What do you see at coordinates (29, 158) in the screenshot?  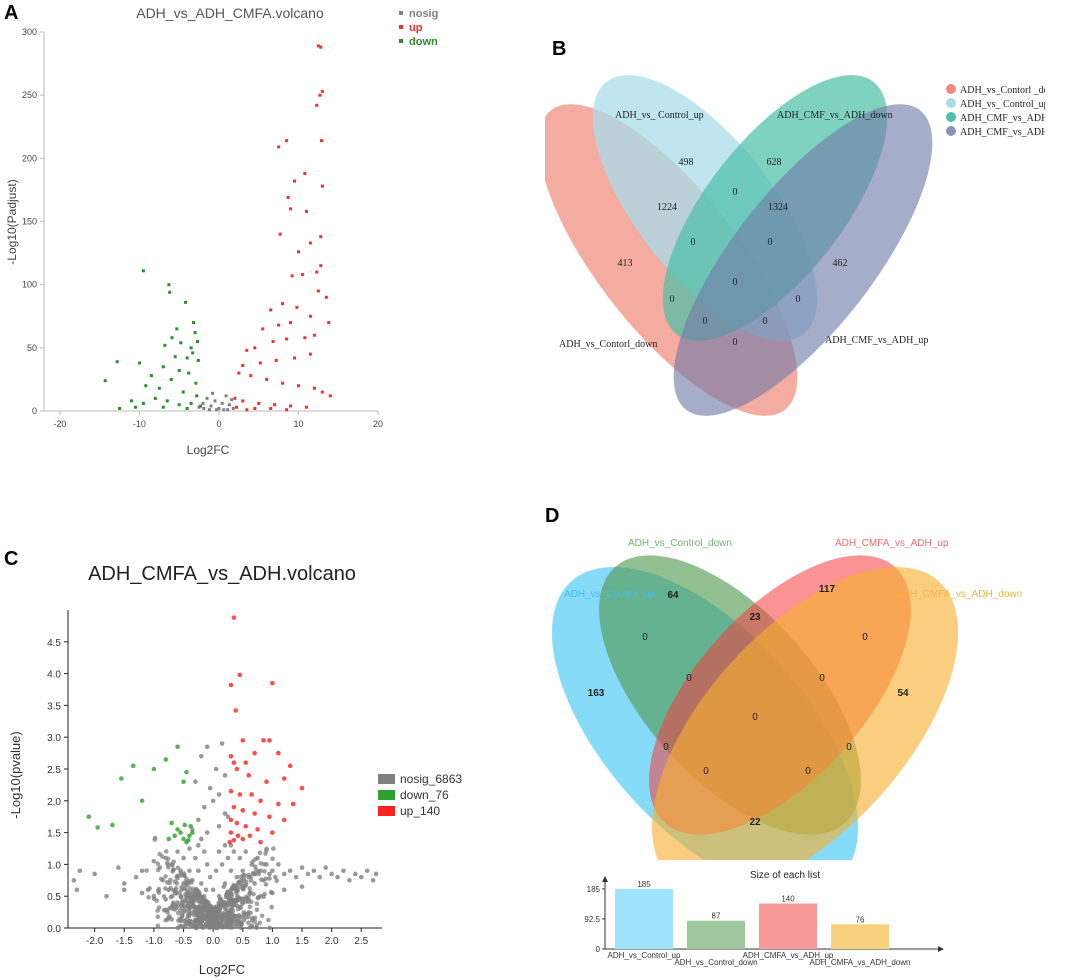 I see `chart-a-y-tick-label: 200` at bounding box center [29, 158].